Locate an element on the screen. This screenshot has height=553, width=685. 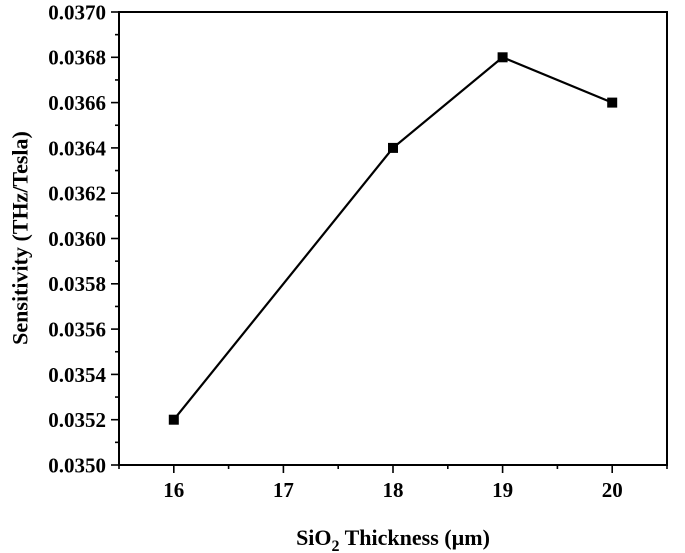
y-tick-label: 0.0362 is located at coordinates (77, 194).